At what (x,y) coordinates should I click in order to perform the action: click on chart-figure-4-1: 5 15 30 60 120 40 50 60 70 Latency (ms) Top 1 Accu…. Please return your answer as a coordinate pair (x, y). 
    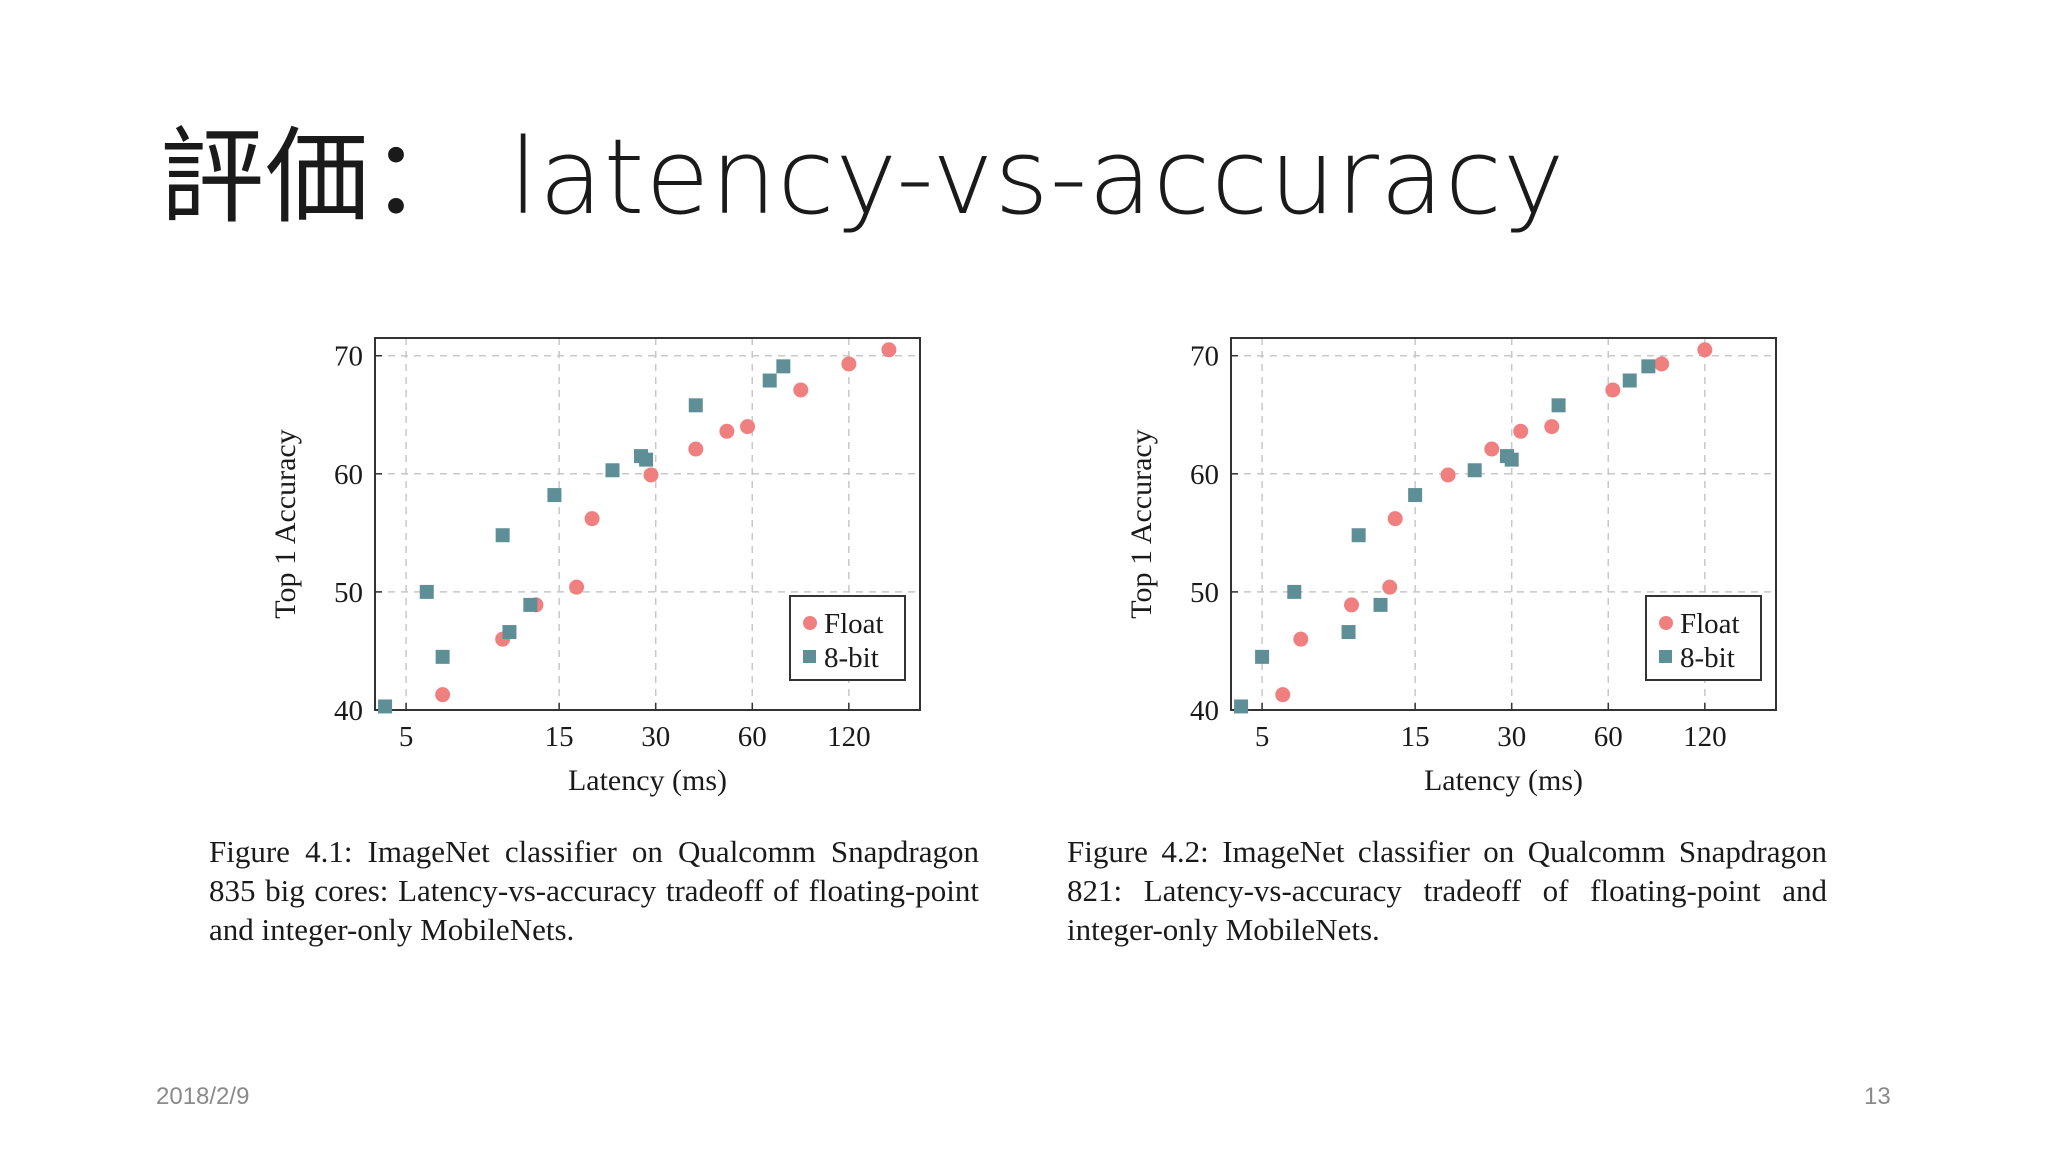
    Looking at the image, I should click on (595, 567).